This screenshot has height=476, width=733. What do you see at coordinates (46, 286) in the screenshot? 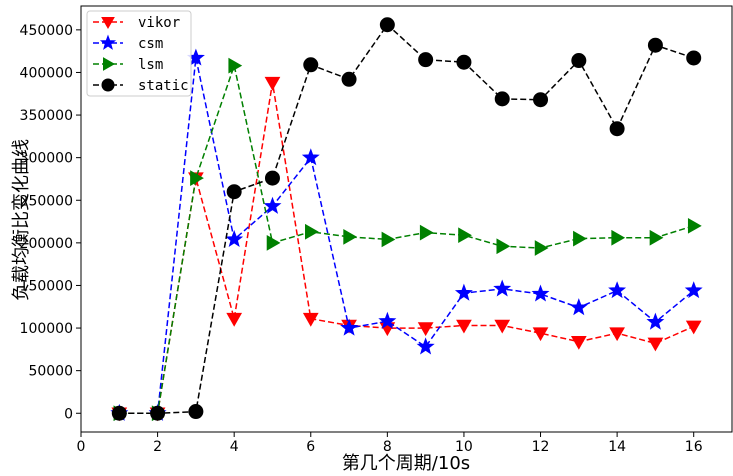
I see `y-tick-label: 150000` at bounding box center [46, 286].